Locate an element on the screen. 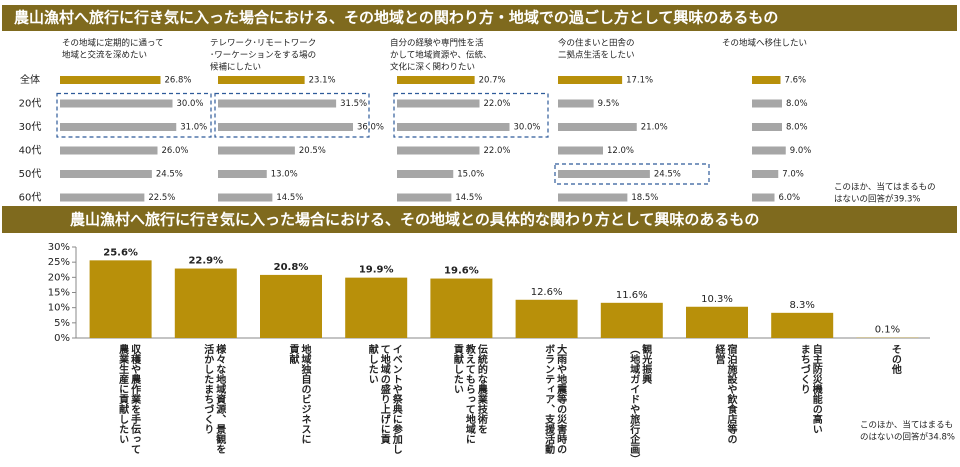  value-label: 26.0% is located at coordinates (175, 151).